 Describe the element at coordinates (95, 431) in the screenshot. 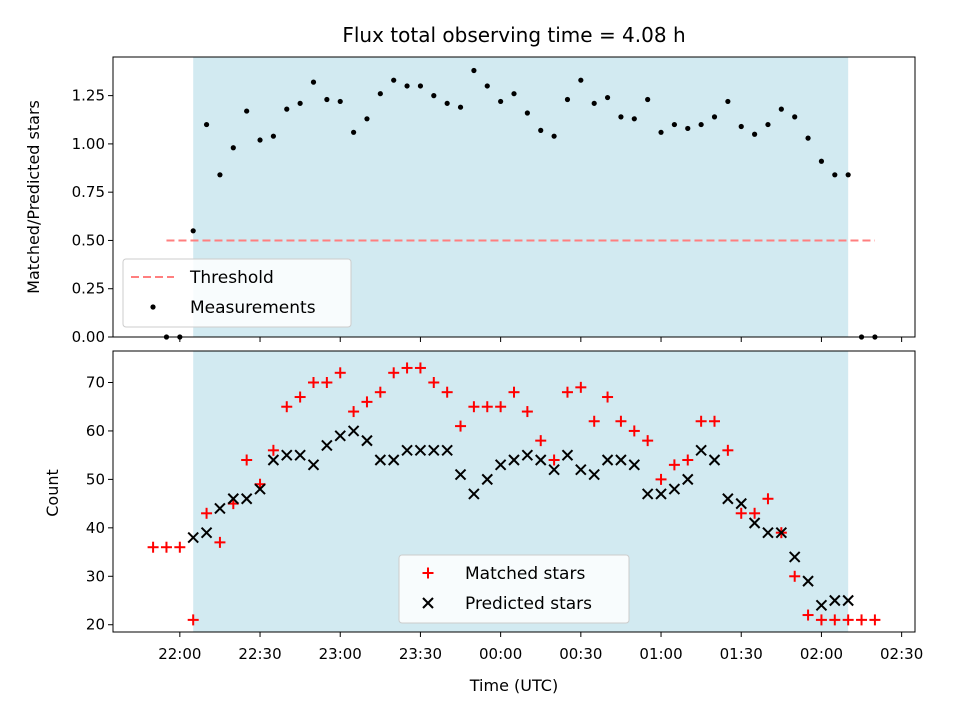

I see `y-tick-label: 60` at that location.